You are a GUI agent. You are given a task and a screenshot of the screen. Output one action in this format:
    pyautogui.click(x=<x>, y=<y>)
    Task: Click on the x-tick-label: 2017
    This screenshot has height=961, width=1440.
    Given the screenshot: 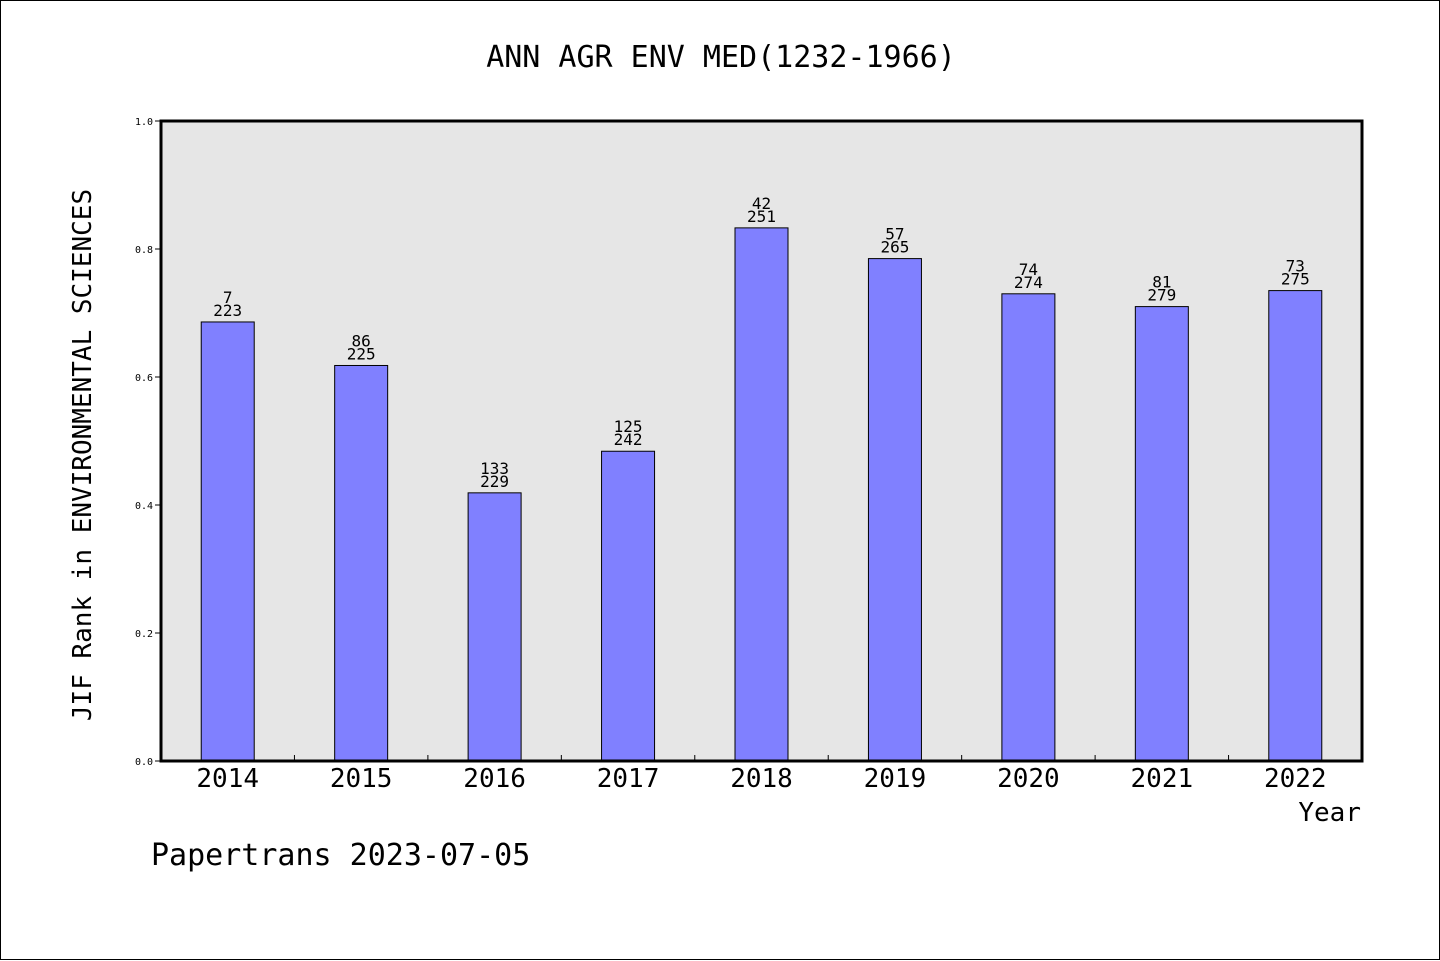 What is the action you would take?
    pyautogui.click(x=628, y=779)
    